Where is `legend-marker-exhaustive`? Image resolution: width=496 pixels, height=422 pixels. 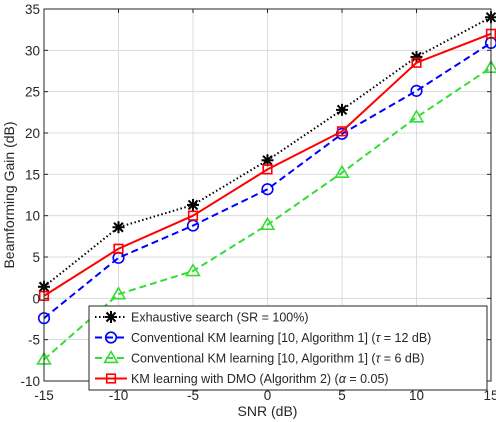 legend-marker-exhaustive is located at coordinates (111, 317).